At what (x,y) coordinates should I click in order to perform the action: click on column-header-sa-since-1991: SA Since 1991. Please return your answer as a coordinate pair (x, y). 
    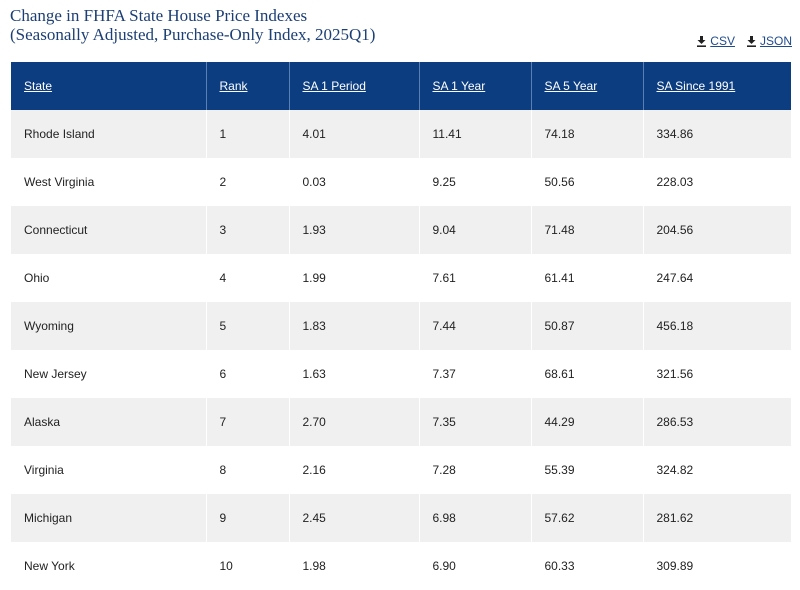
    Looking at the image, I should click on (716, 86).